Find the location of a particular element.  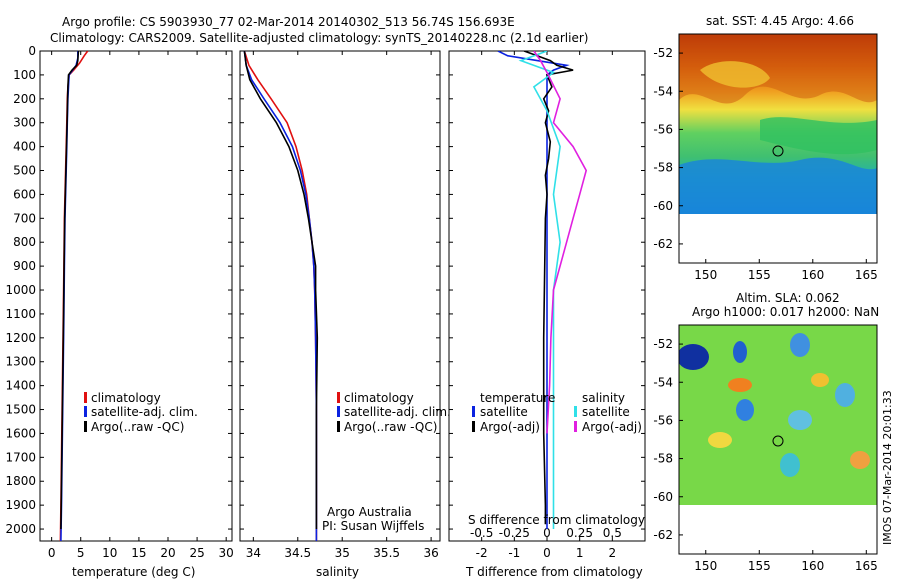

diff-xtick-label: 2 is located at coordinates (613, 553).